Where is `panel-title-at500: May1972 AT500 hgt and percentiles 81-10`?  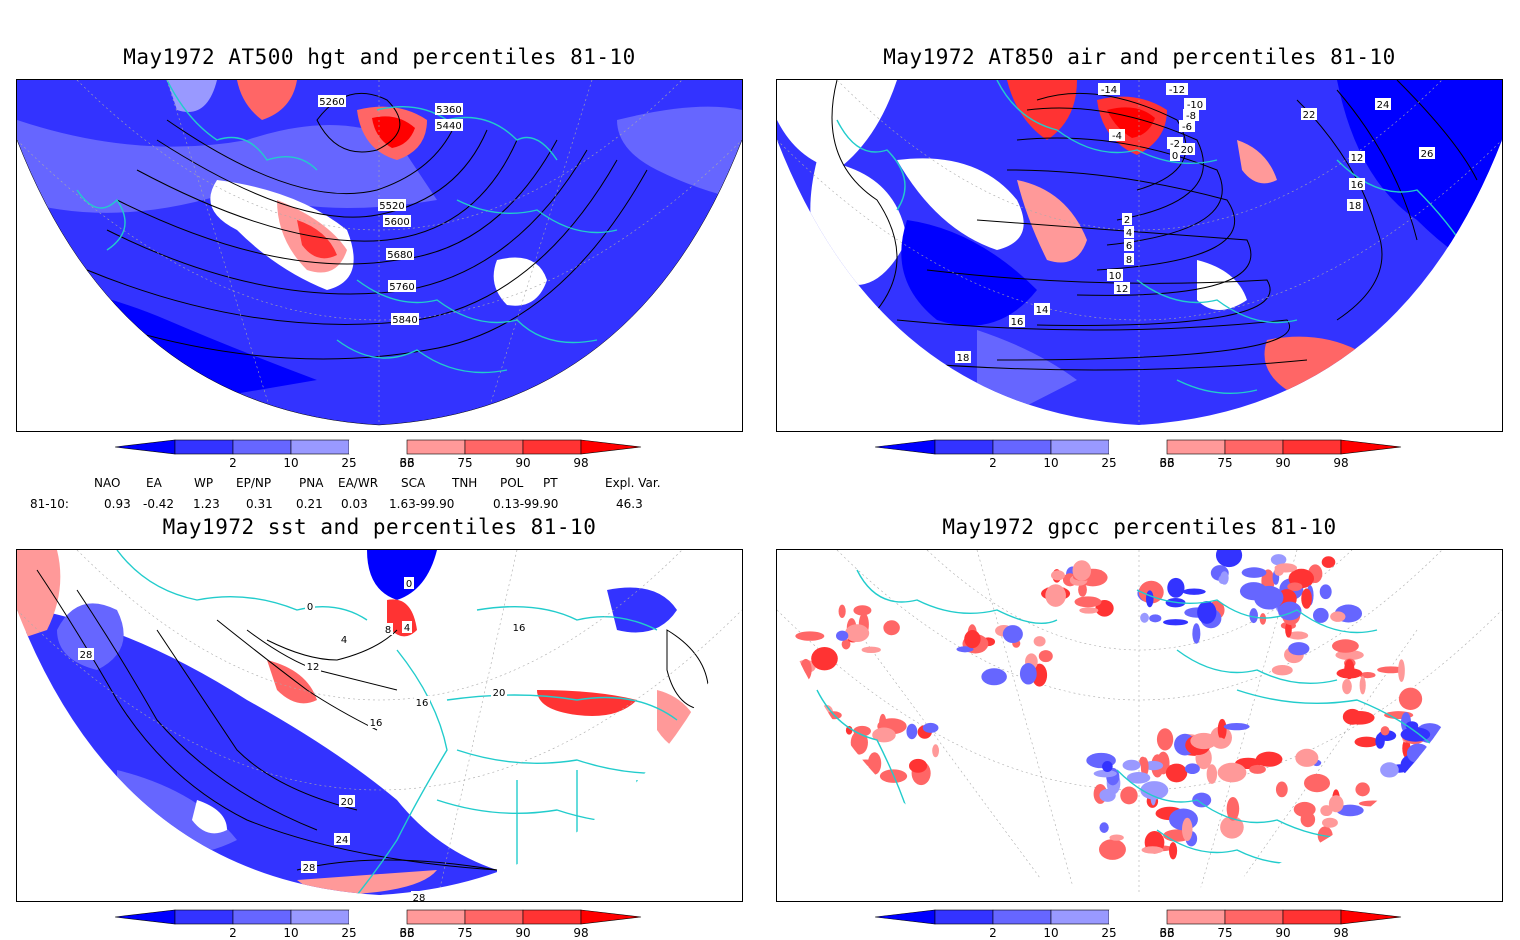
panel-title-at500: May1972 AT500 hgt and percentiles 81-10 is located at coordinates (379, 57).